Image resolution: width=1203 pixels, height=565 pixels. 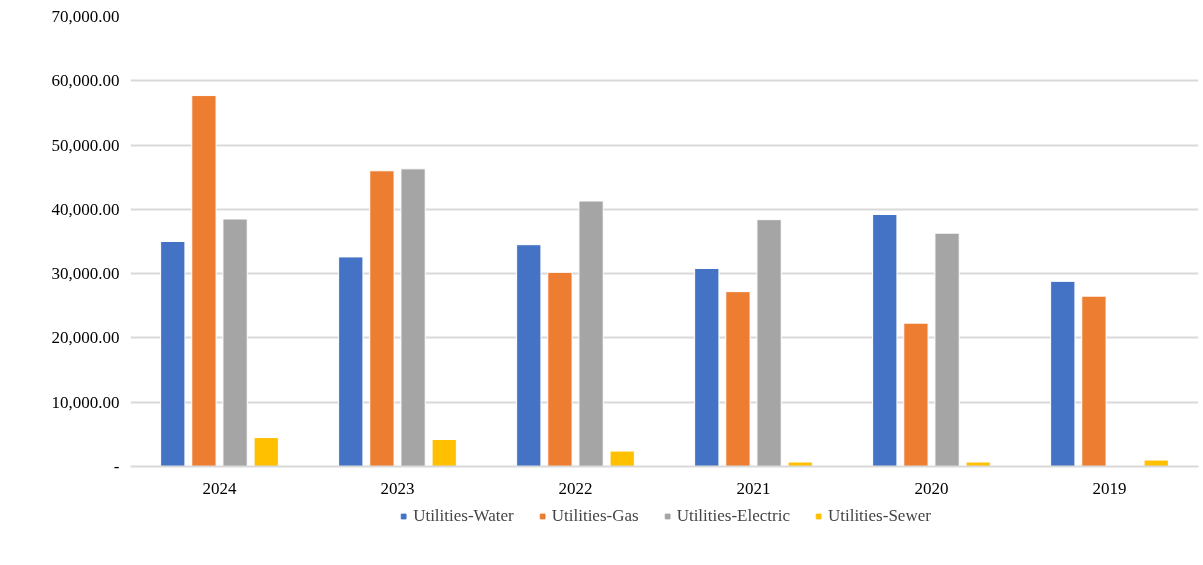 I want to click on legend-label: Utilities-Sewer, so click(x=879, y=516).